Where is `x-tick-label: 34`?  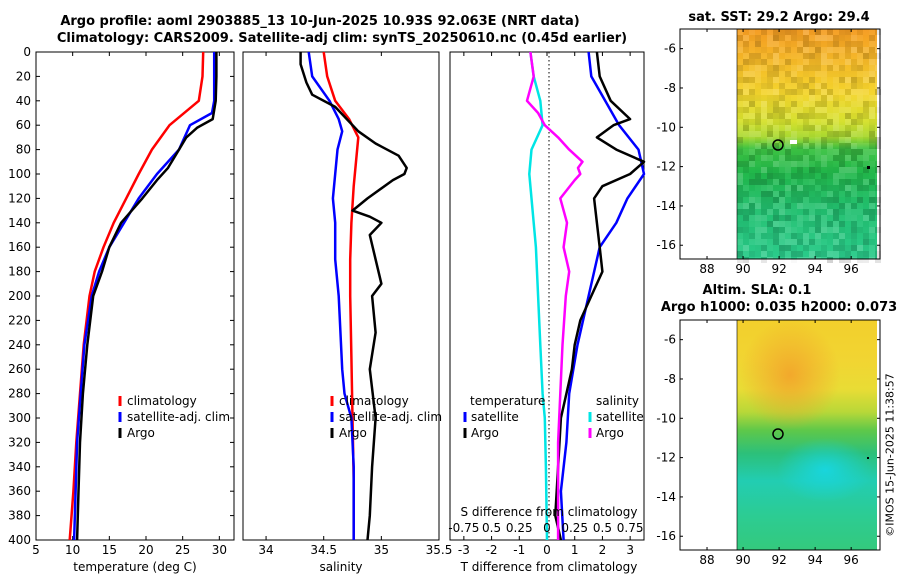
x-tick-label: 34 is located at coordinates (265, 550).